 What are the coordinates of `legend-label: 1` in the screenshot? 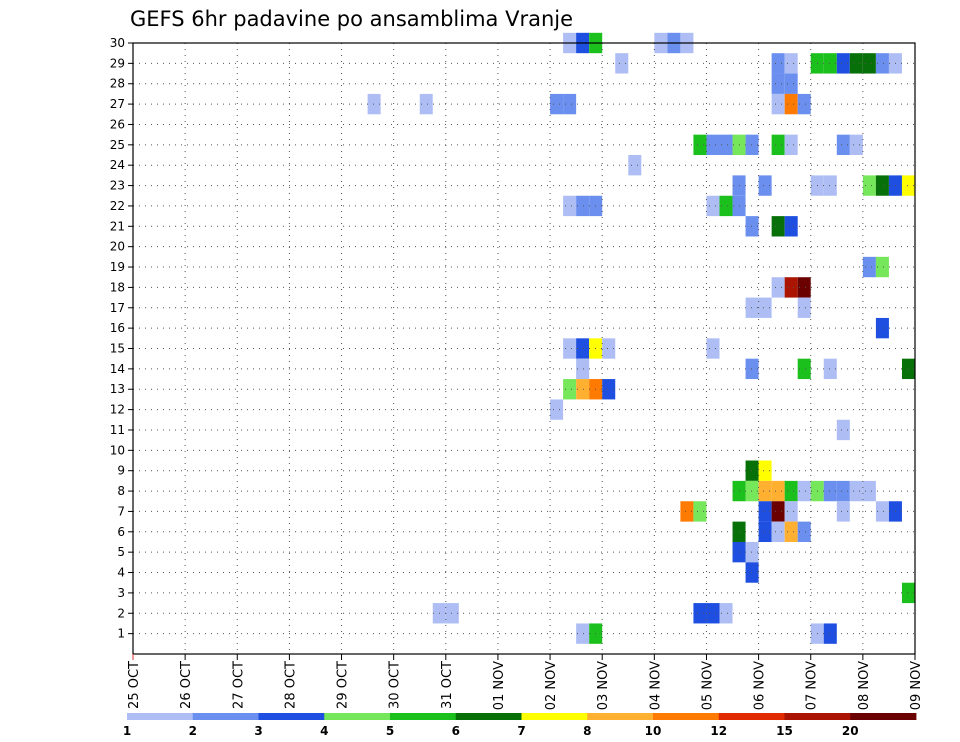 It's located at (127, 731).